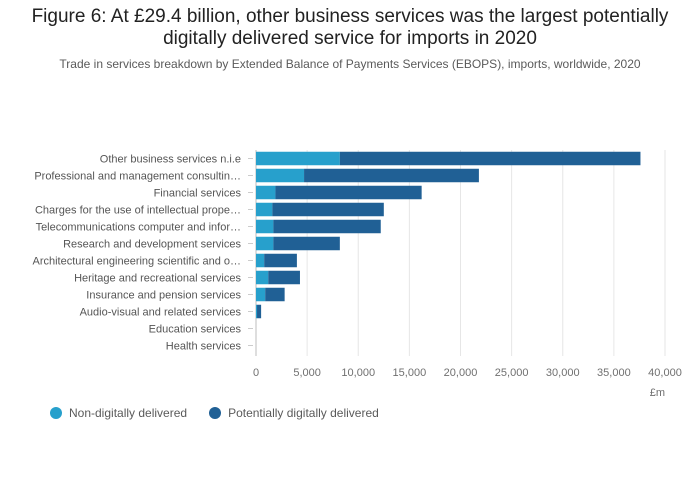 Image resolution: width=700 pixels, height=502 pixels. Describe the element at coordinates (665, 373) in the screenshot. I see `x-tick-label: 40,000` at that location.